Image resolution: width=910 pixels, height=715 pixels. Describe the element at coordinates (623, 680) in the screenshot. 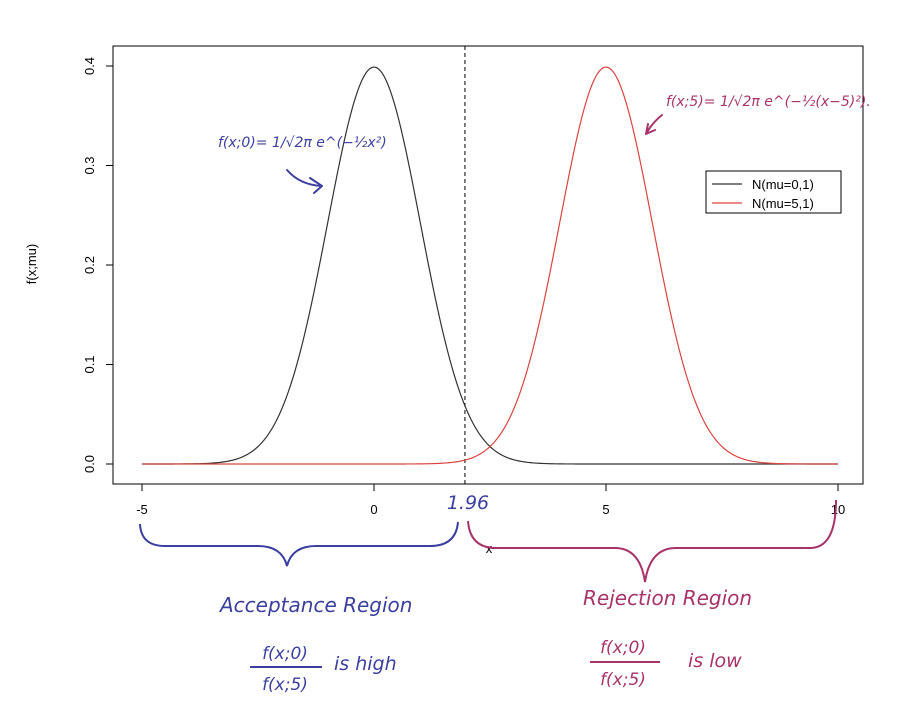

I see `rejection-ratio-denominator: f(x;5)` at that location.